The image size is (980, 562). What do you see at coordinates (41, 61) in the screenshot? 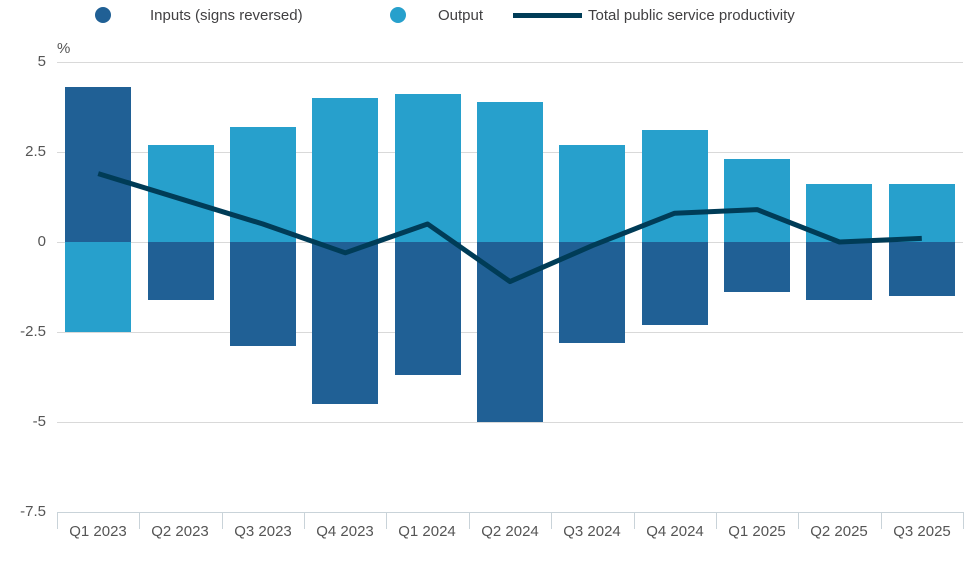
I see `y-axis-tick-label: 5` at bounding box center [41, 61].